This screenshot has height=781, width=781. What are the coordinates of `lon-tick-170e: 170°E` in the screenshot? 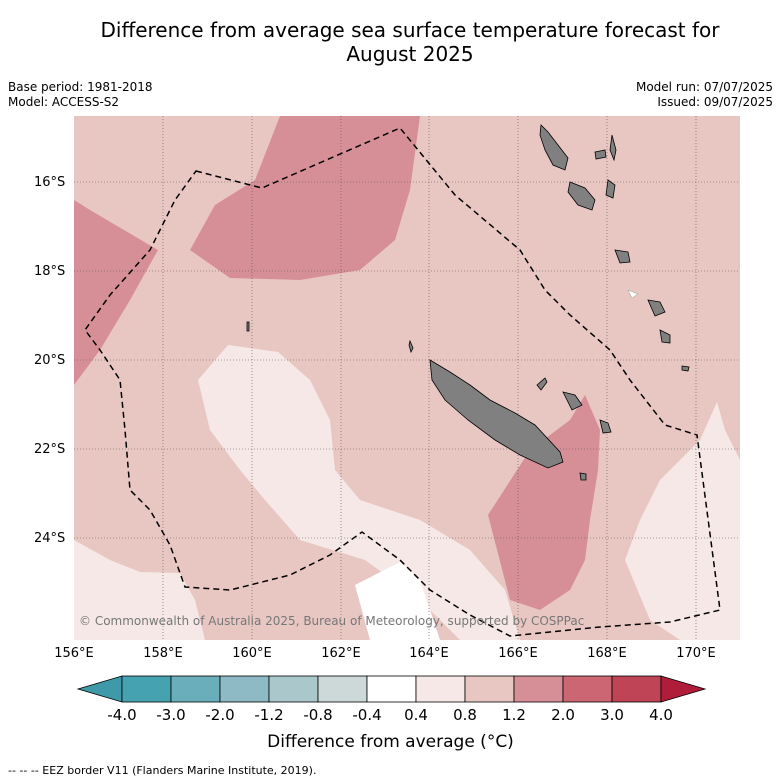 It's located at (696, 653).